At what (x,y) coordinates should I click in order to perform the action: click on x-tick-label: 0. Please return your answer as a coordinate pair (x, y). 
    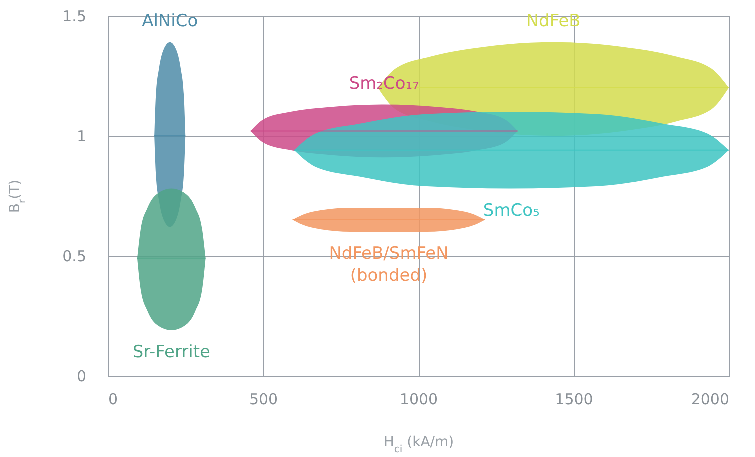
    Looking at the image, I should click on (113, 399).